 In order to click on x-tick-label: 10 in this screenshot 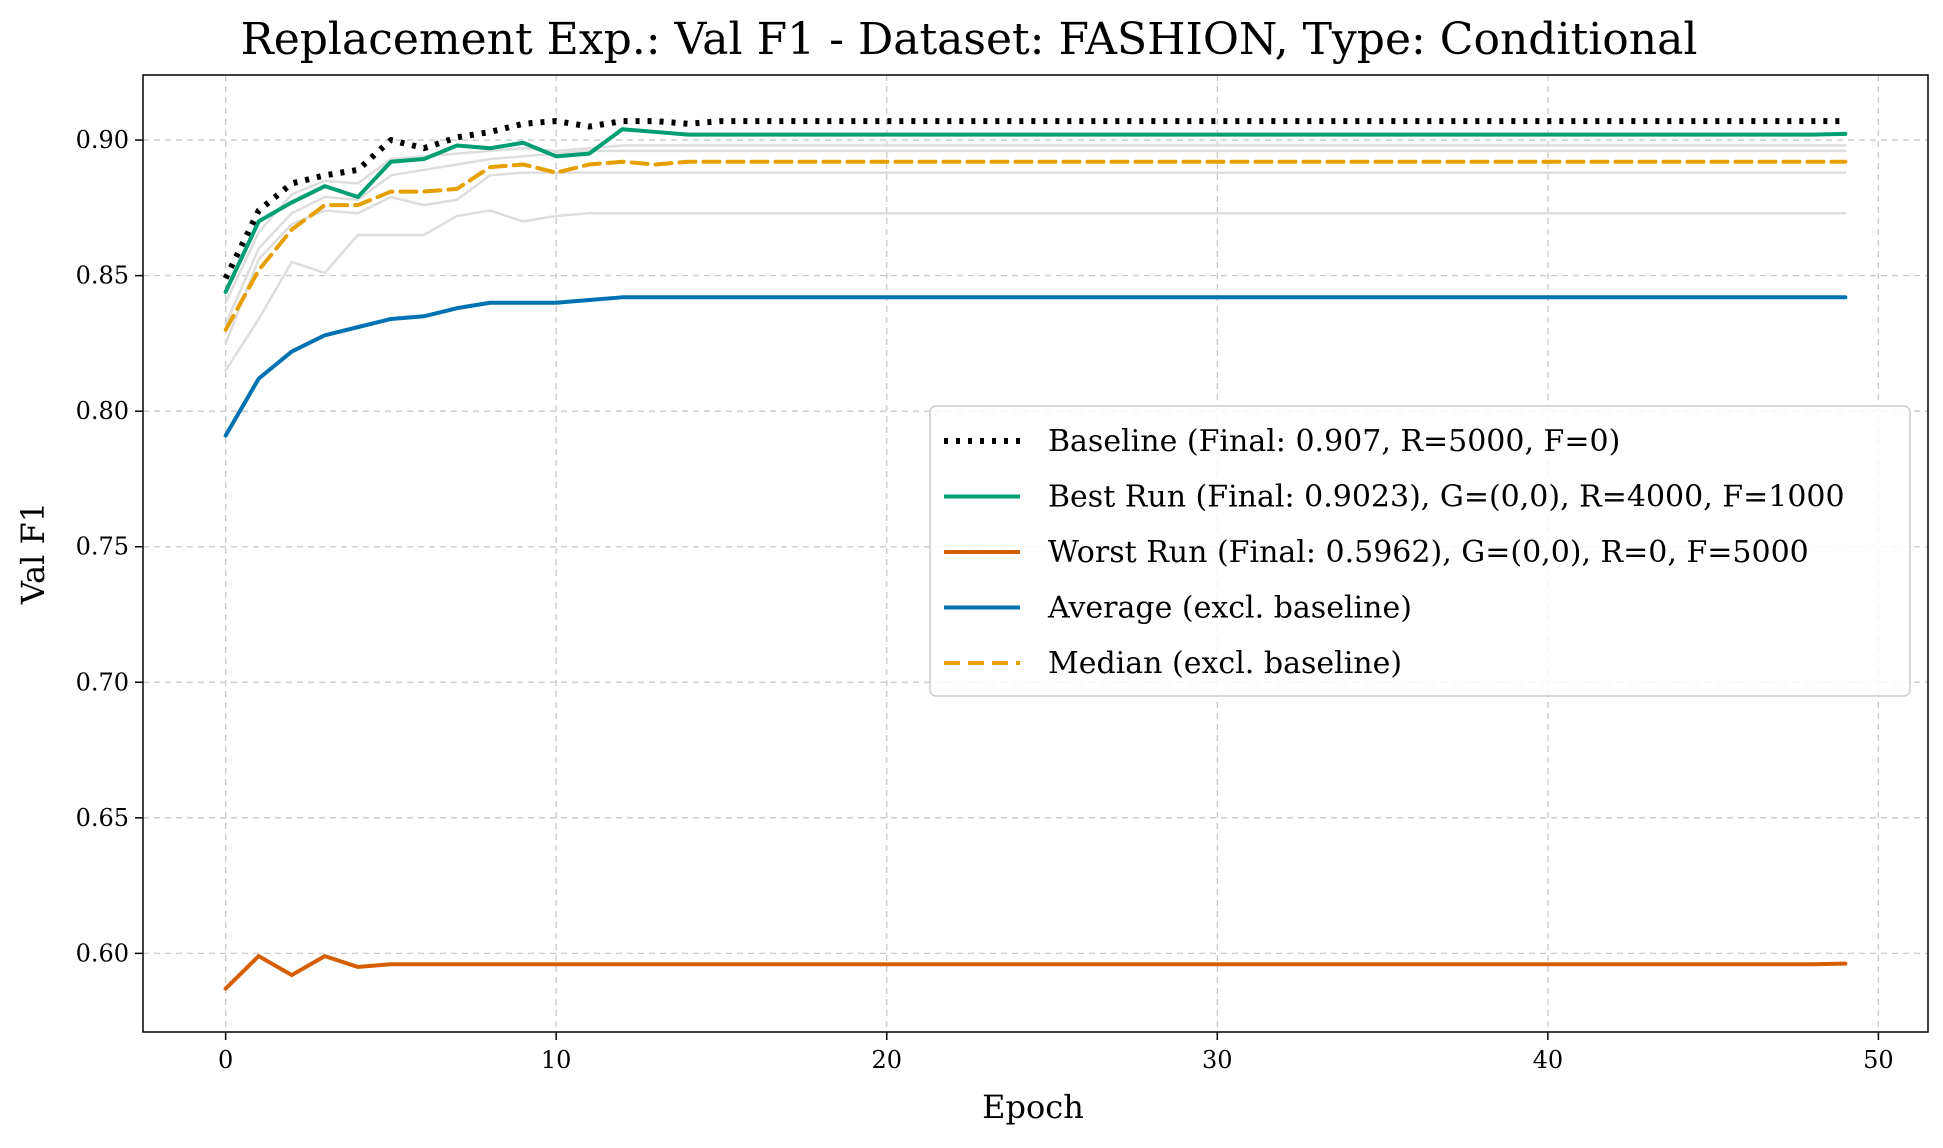, I will do `click(556, 1060)`.